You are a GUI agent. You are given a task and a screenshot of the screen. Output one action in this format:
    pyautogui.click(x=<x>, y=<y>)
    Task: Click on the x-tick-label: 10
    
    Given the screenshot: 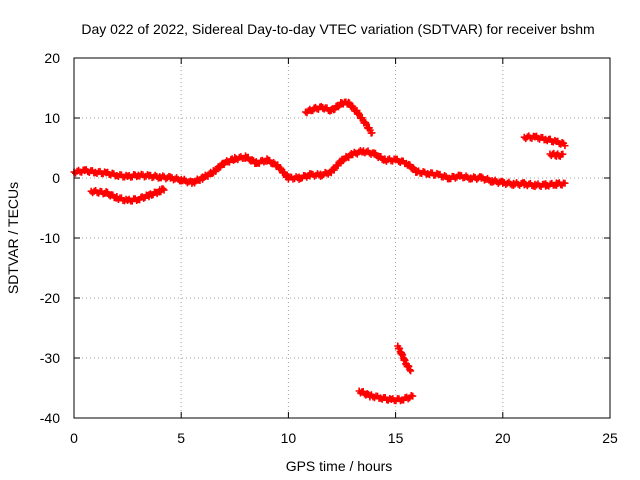 What is the action you would take?
    pyautogui.click(x=289, y=438)
    